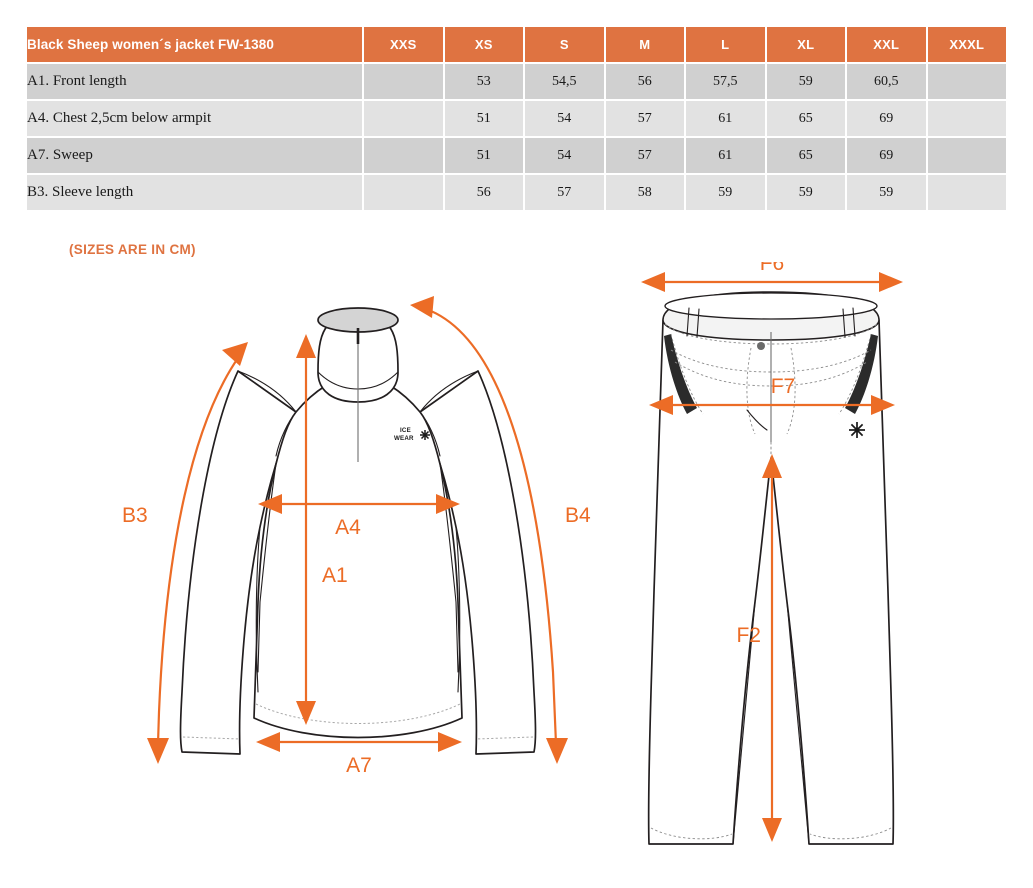  What do you see at coordinates (483, 81) in the screenshot?
I see `measurement-value: 53` at bounding box center [483, 81].